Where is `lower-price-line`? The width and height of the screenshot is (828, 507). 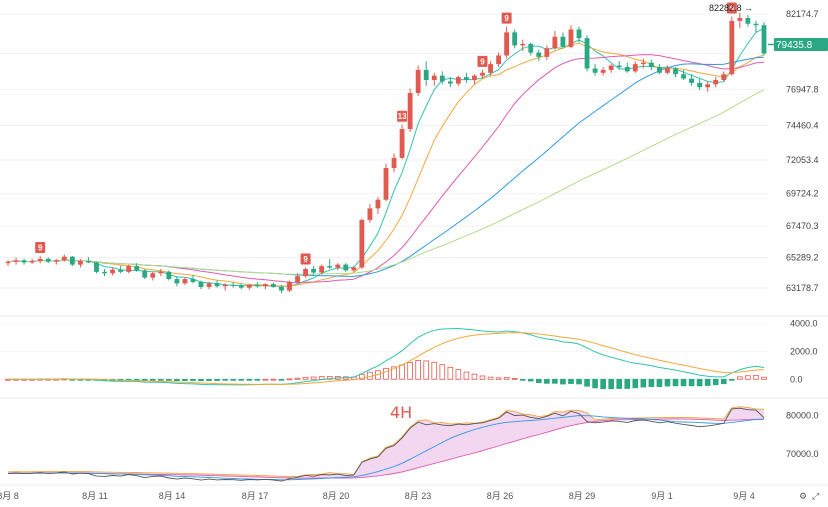 lower-price-line is located at coordinates (386, 444).